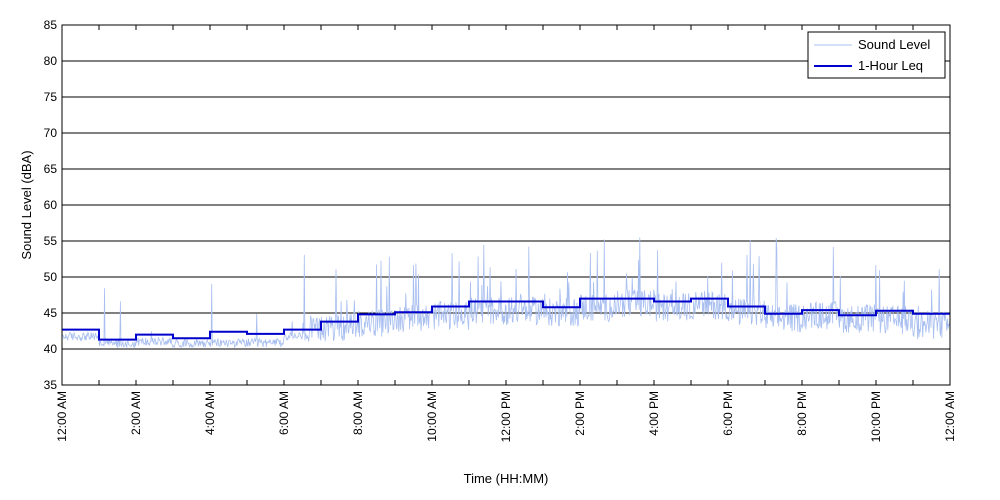 Image resolution: width=1000 pixels, height=500 pixels. Describe the element at coordinates (51, 97) in the screenshot. I see `y-tick-label: 75` at that location.